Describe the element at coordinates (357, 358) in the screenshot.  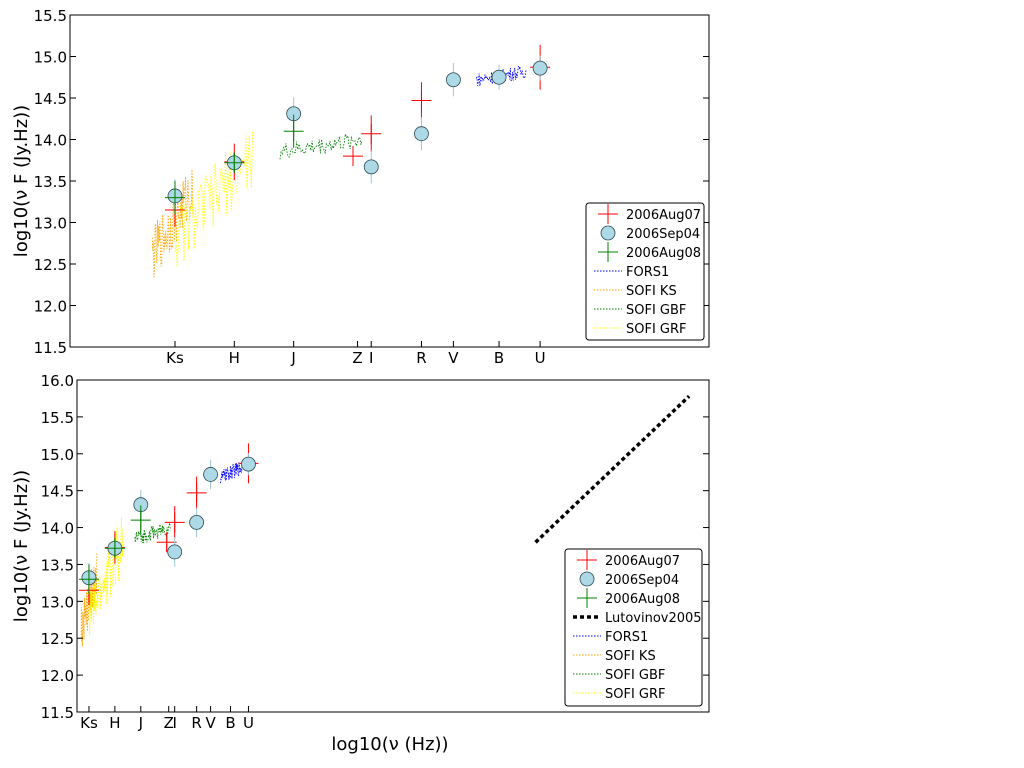
I see `band-tick-label: Z` at that location.